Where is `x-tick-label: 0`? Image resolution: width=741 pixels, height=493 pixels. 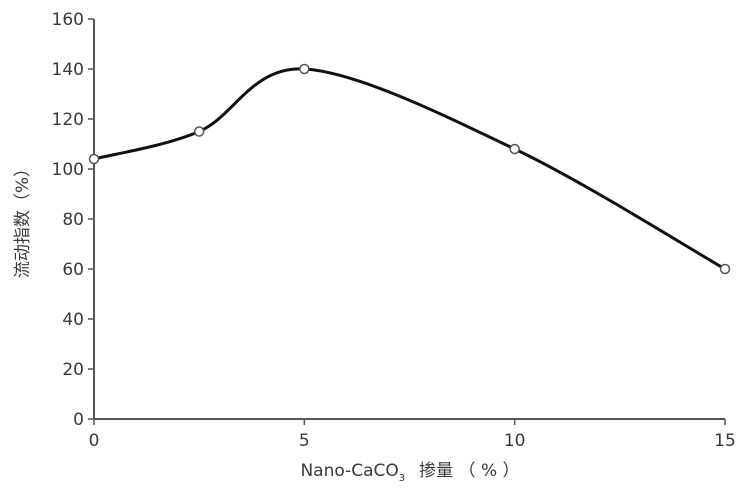 x-tick-label: 0 is located at coordinates (94, 441).